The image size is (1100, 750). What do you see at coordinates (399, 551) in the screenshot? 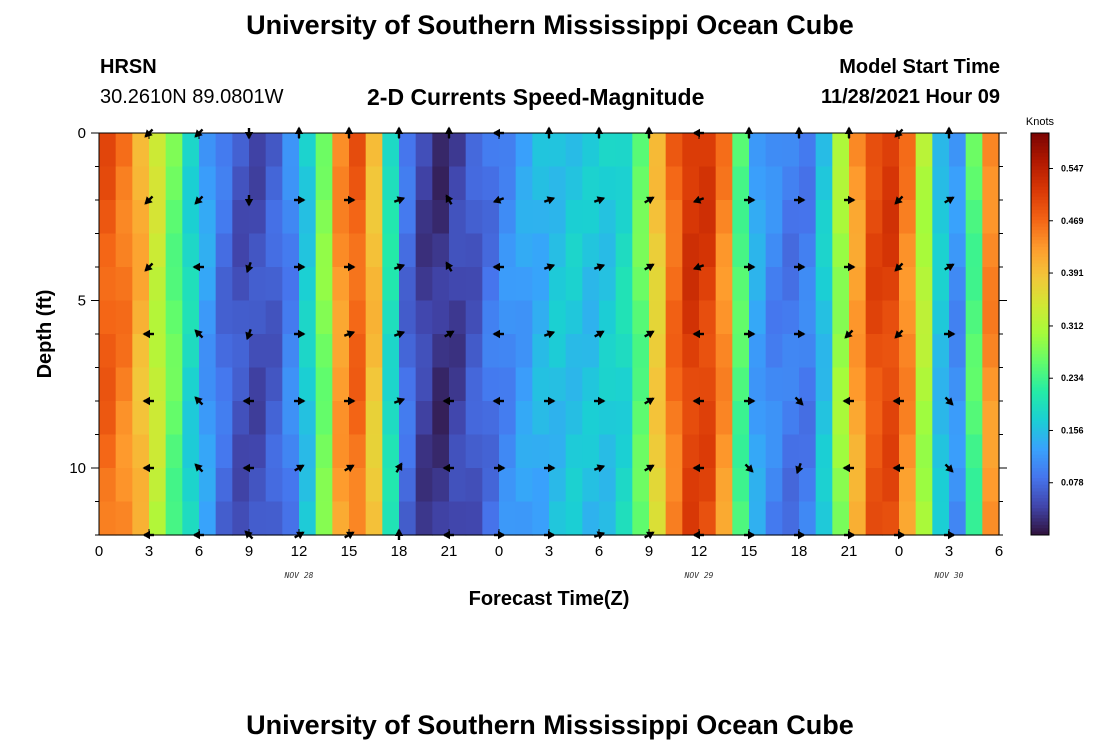
I see `x-tick-label: 18` at bounding box center [399, 551].